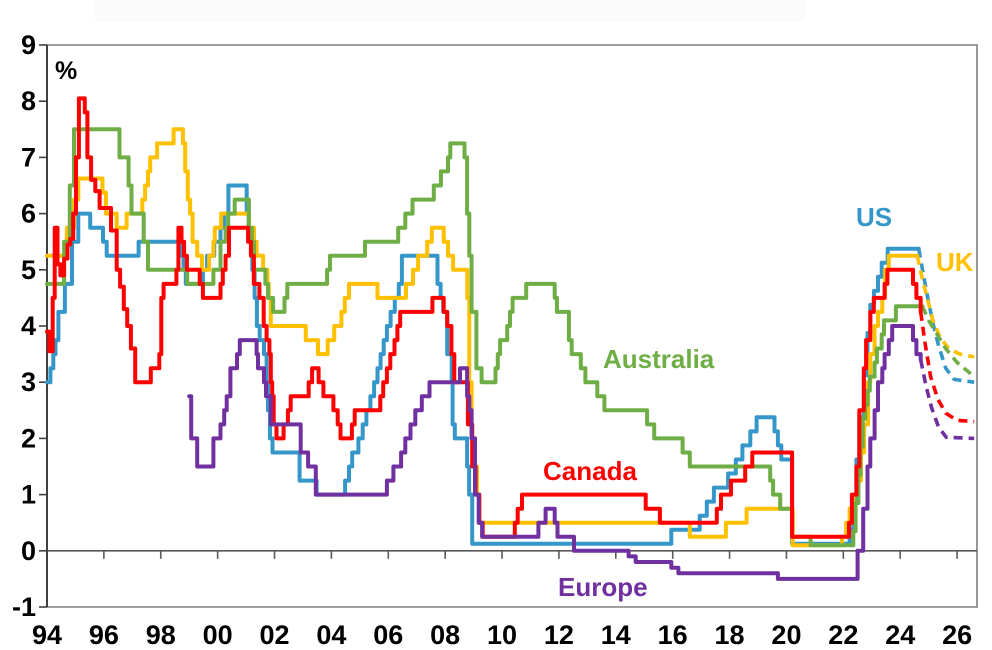 Image resolution: width=992 pixels, height=650 pixels. Describe the element at coordinates (659, 359) in the screenshot. I see `series-label-australia: Australia` at that location.